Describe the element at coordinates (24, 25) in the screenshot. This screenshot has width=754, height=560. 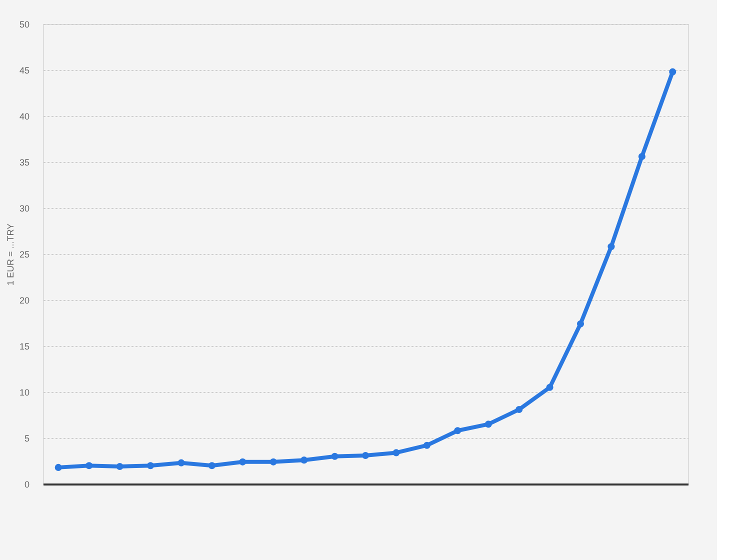
I see `y-tick-label: 50` at that location.